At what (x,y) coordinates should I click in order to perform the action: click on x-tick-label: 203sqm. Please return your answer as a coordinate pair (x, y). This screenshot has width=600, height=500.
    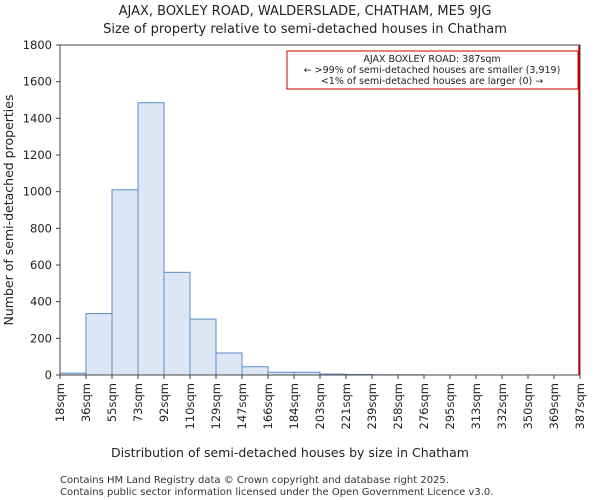
    Looking at the image, I should click on (320, 406).